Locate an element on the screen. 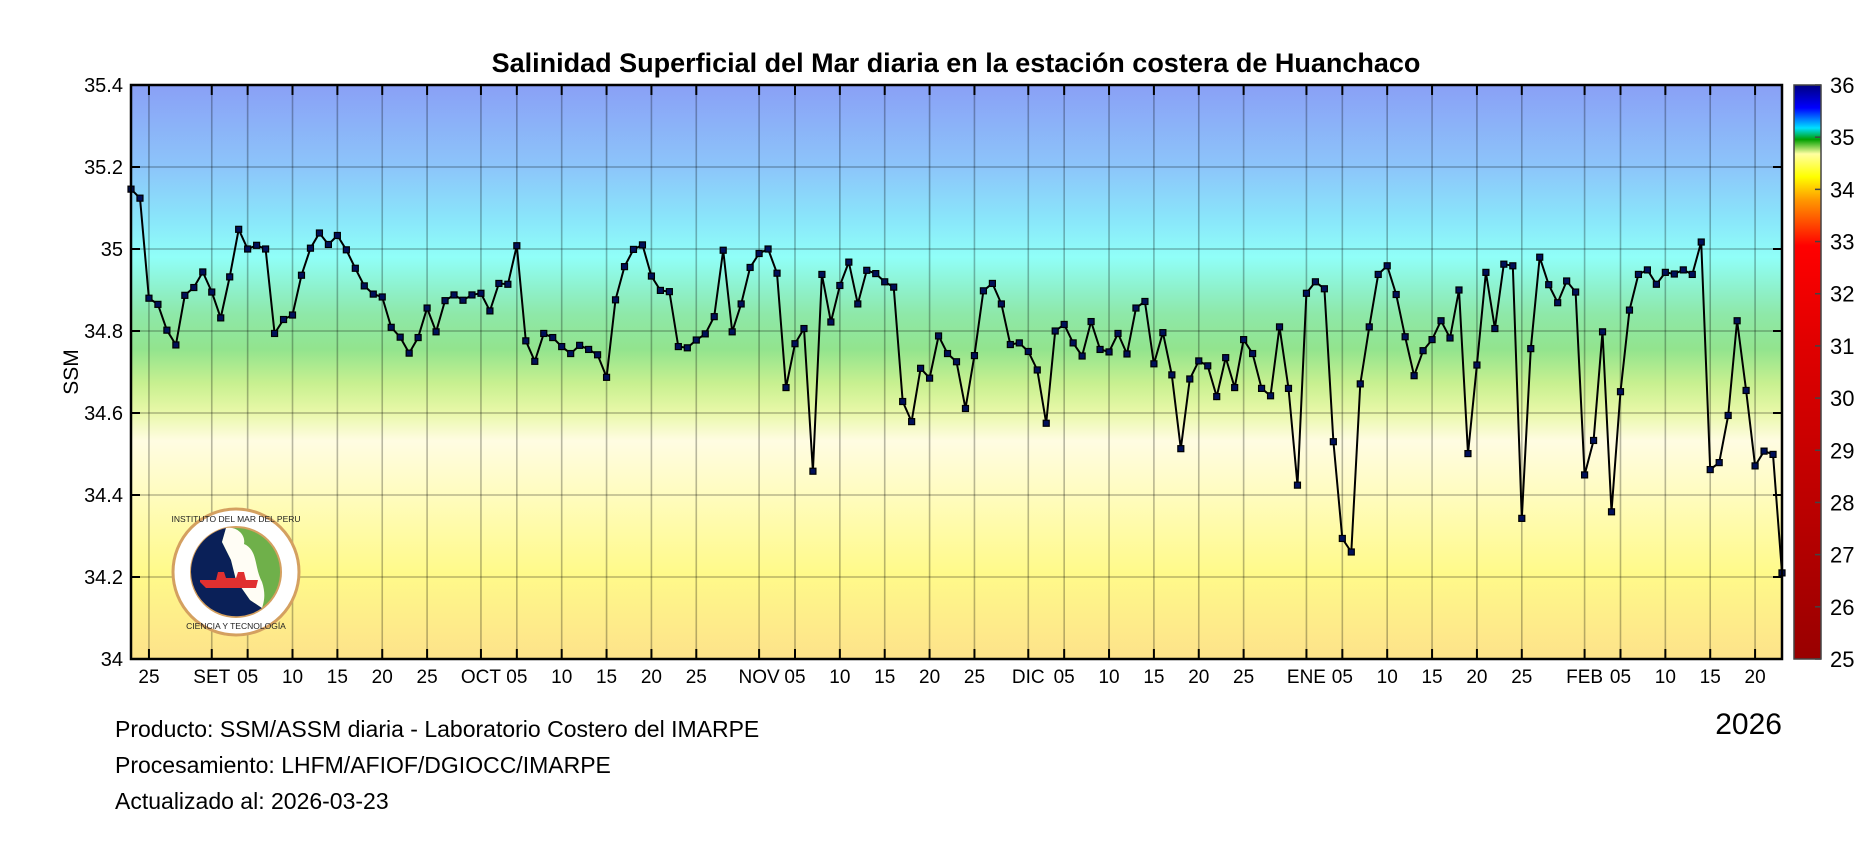 Image resolution: width=1875 pixels, height=844 pixels. y-tick-label: 34.6 is located at coordinates (103, 414).